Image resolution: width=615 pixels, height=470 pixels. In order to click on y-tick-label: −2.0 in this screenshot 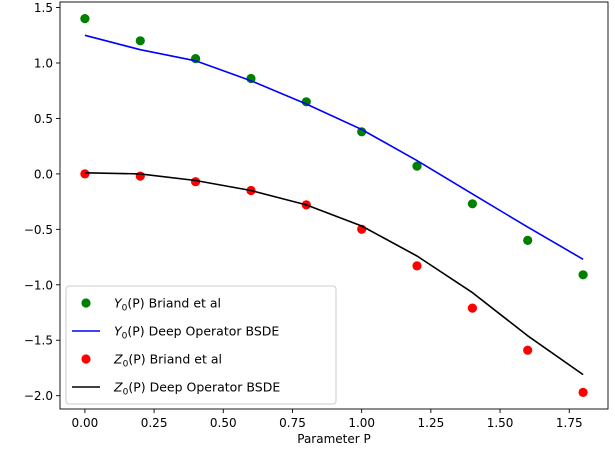, I will do `click(38, 396)`.